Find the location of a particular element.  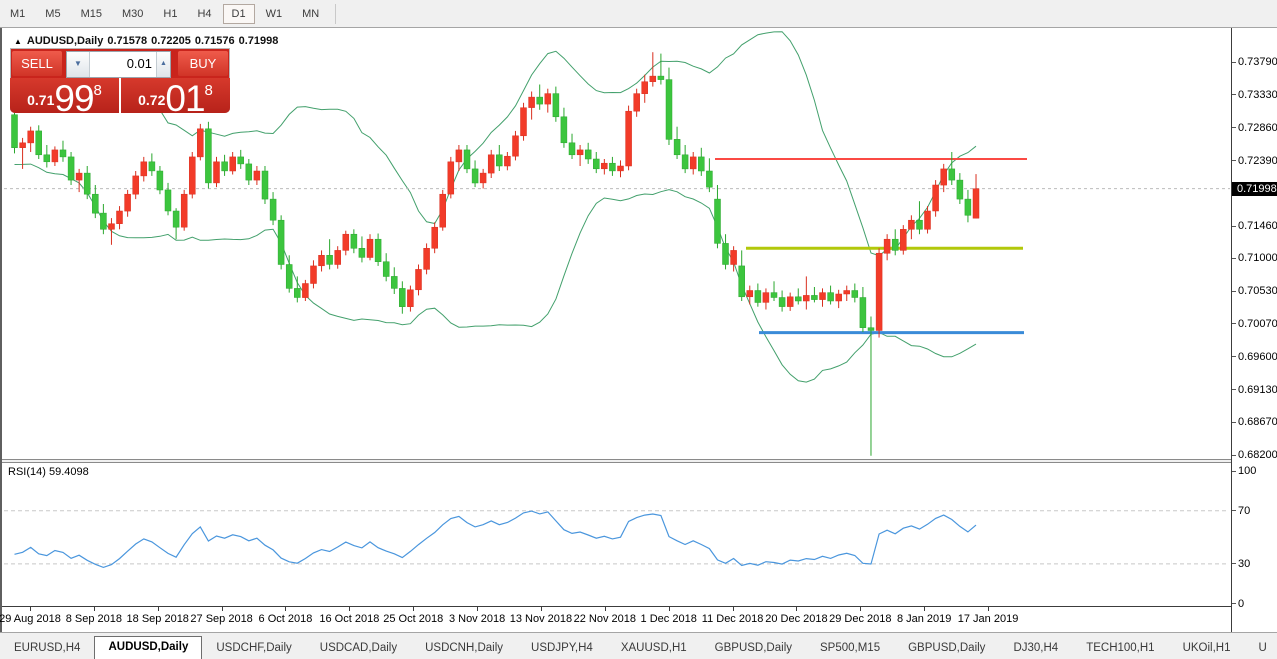

ohlc-low: 0.71576 is located at coordinates (214, 41).